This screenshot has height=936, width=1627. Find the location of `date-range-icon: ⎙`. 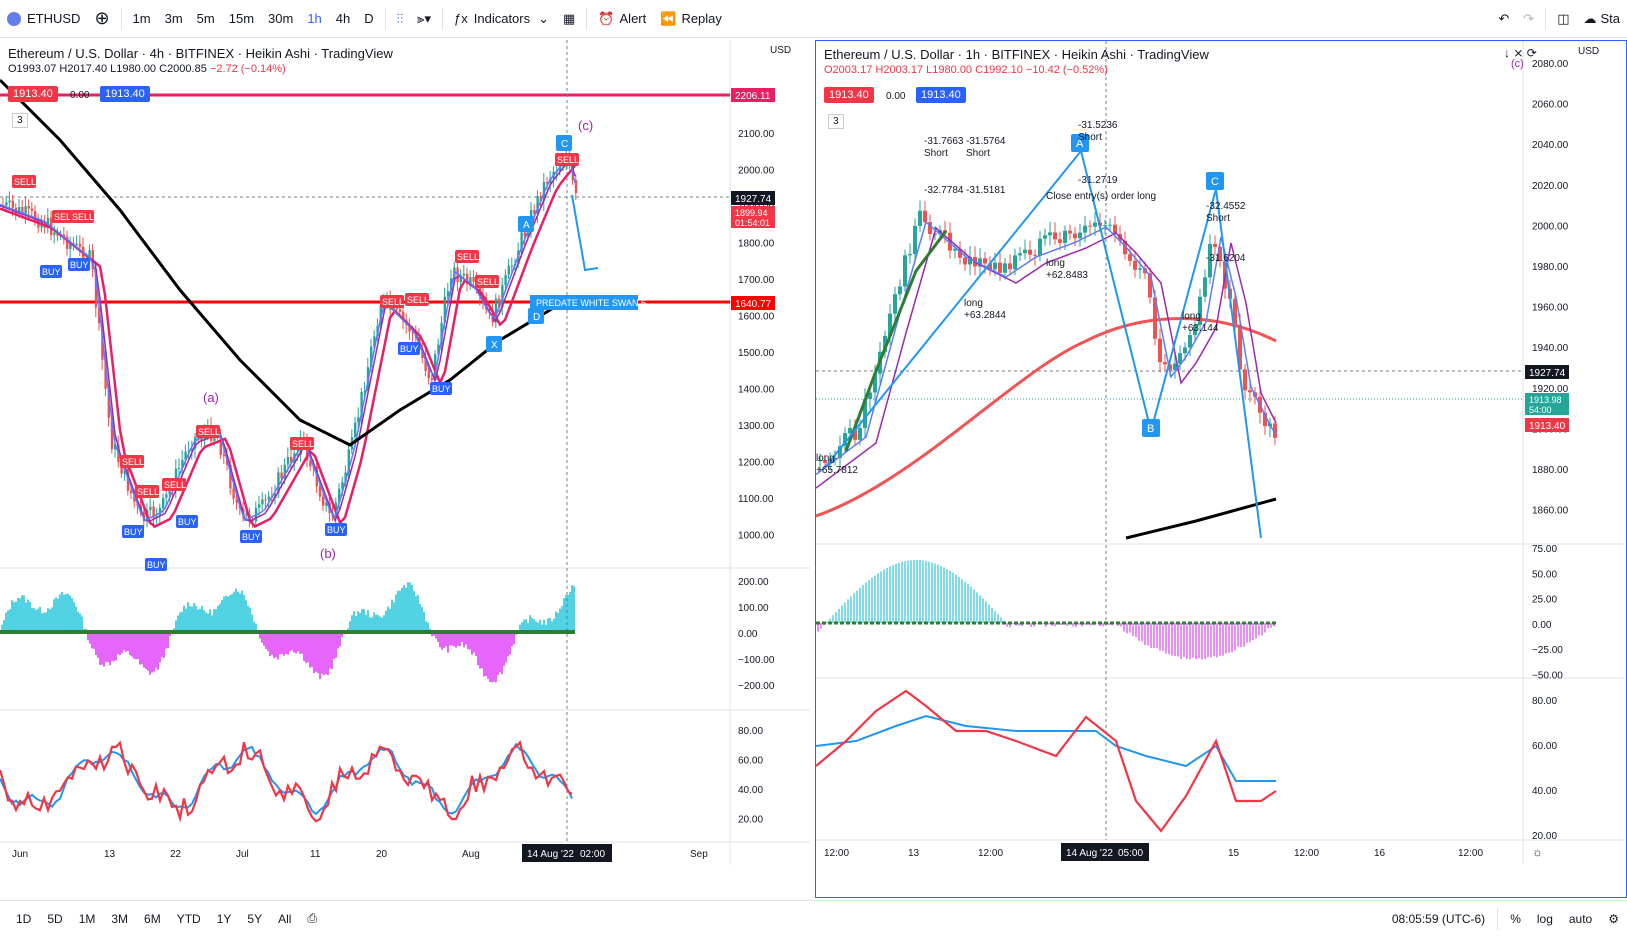

date-range-icon: ⎙ is located at coordinates (312, 918).